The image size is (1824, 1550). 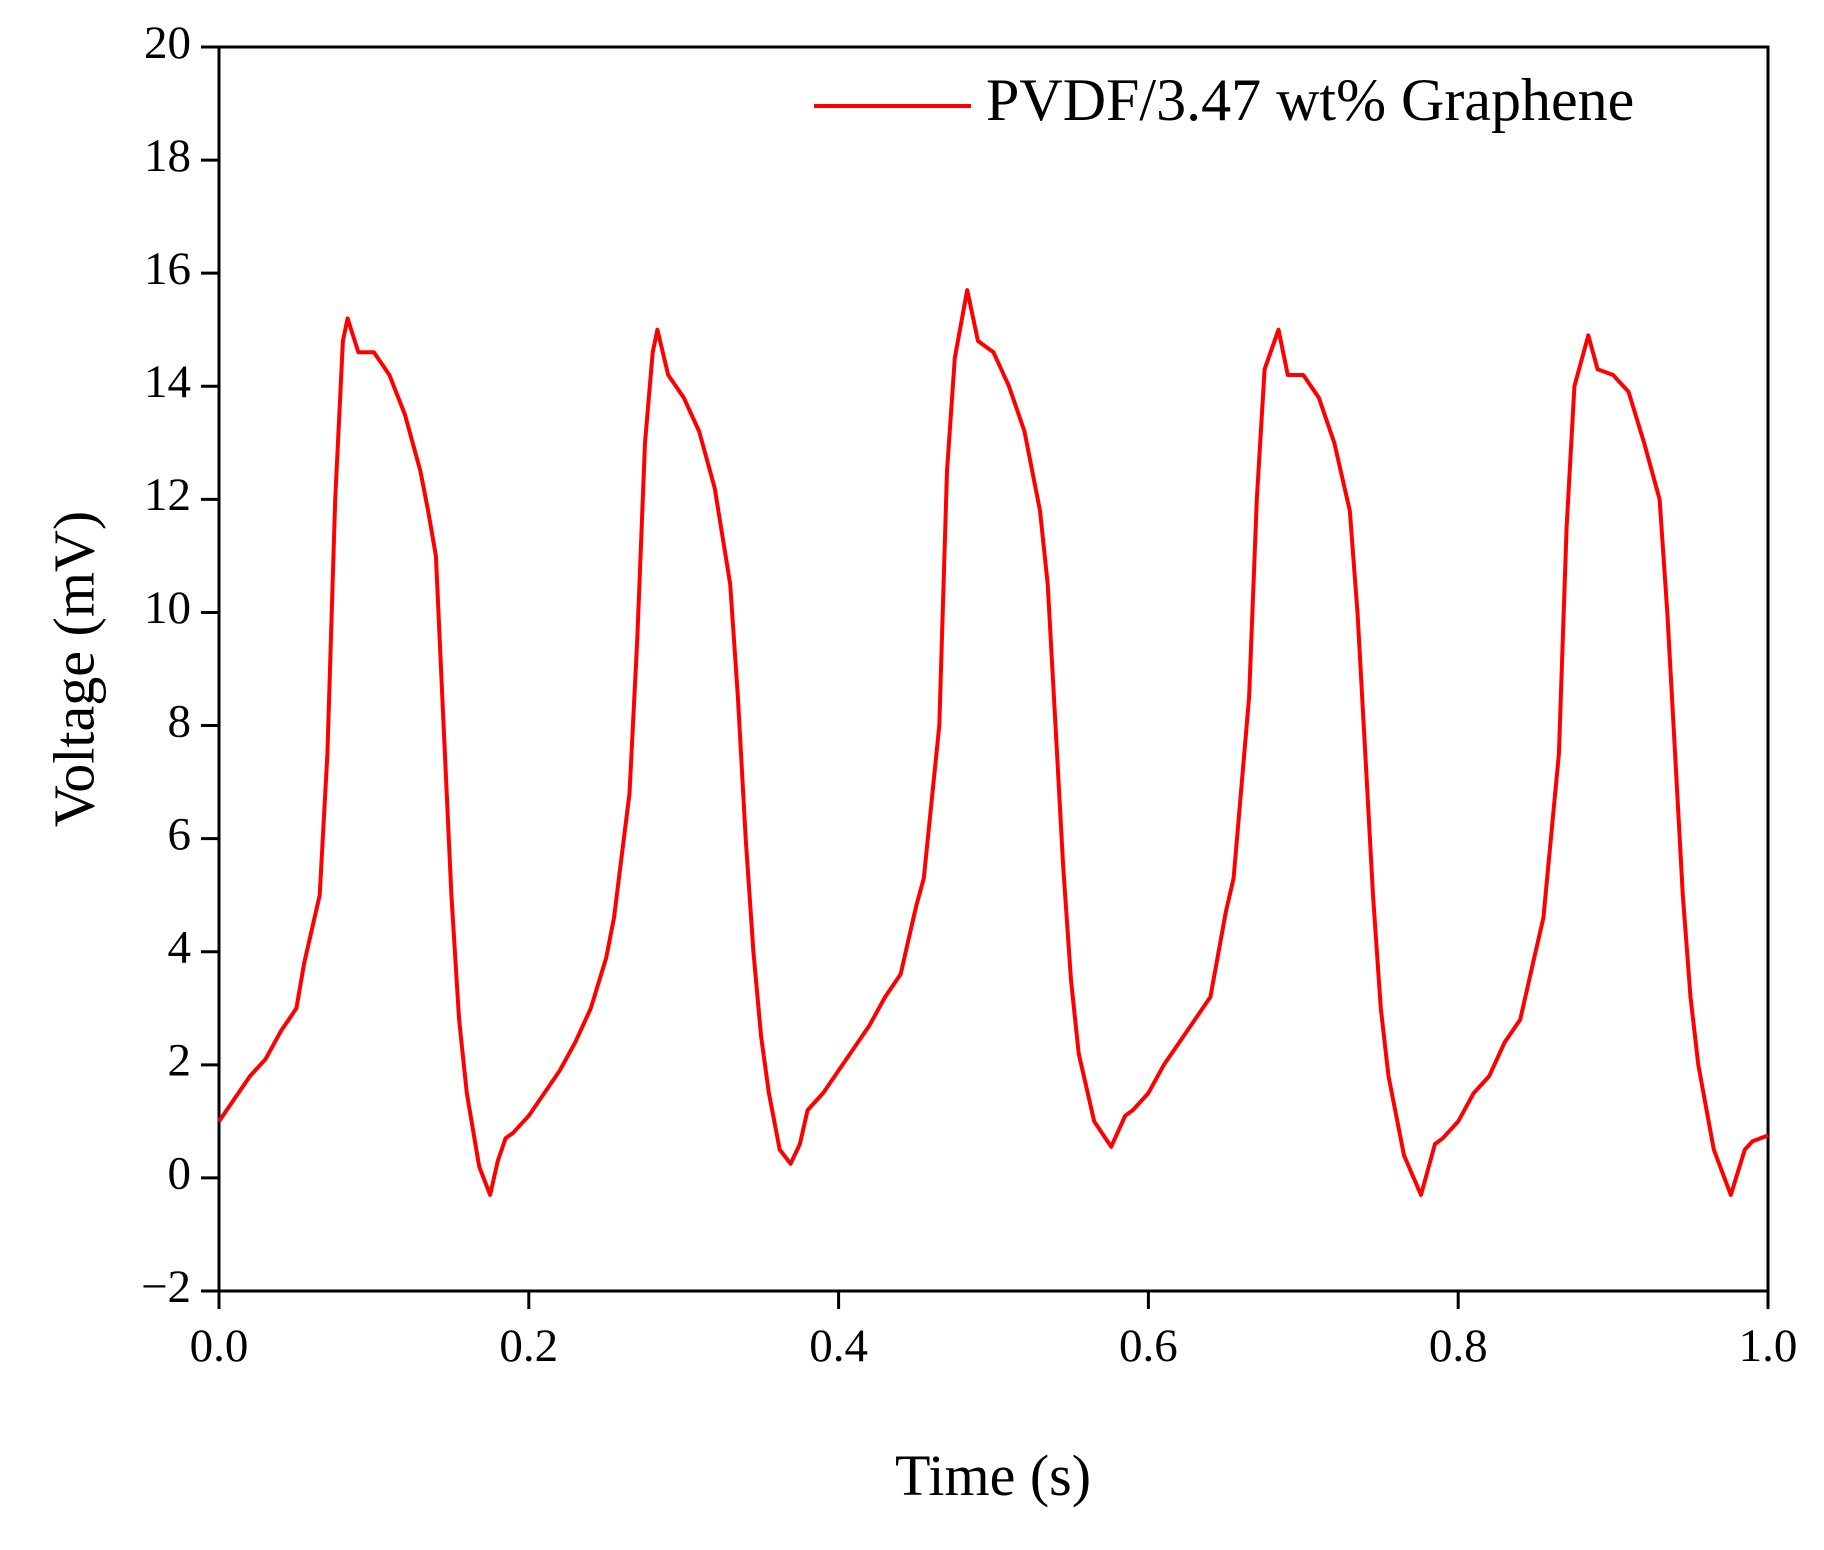 What do you see at coordinates (180, 1174) in the screenshot?
I see `y-tick-label: 0` at bounding box center [180, 1174].